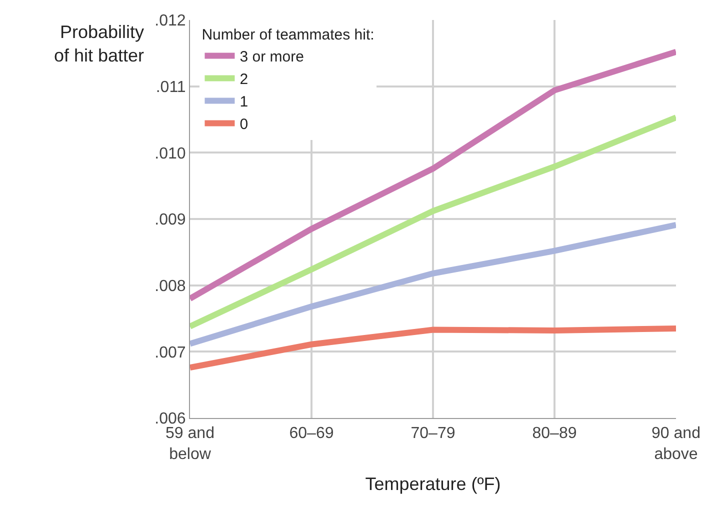 Image resolution: width=712 pixels, height=508 pixels. Describe the element at coordinates (170, 419) in the screenshot. I see `y-tick-label: .006` at that location.